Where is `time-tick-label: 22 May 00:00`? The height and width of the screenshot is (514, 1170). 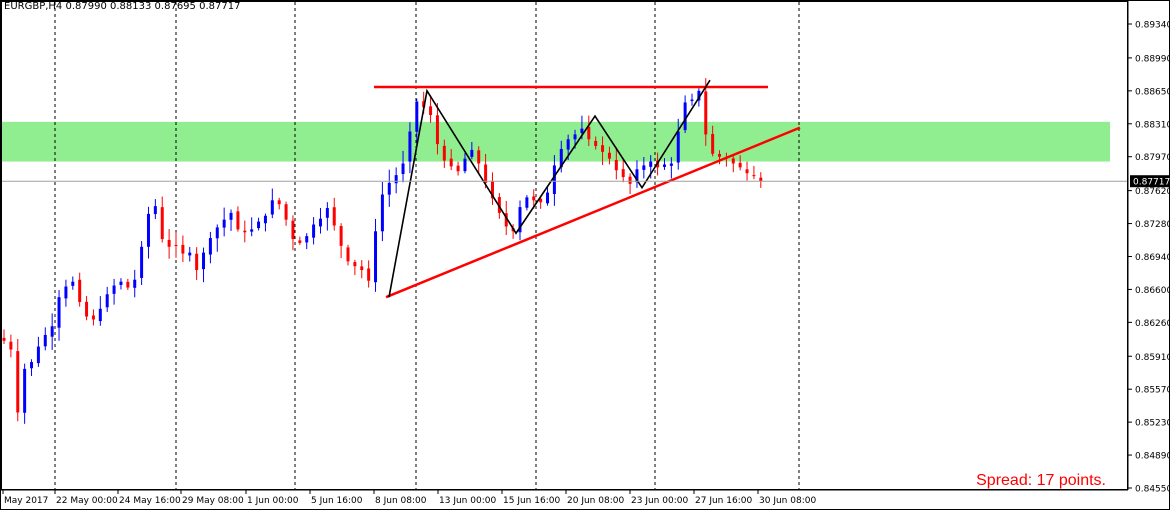 time-tick-label: 22 May 00:00 is located at coordinates (87, 501).